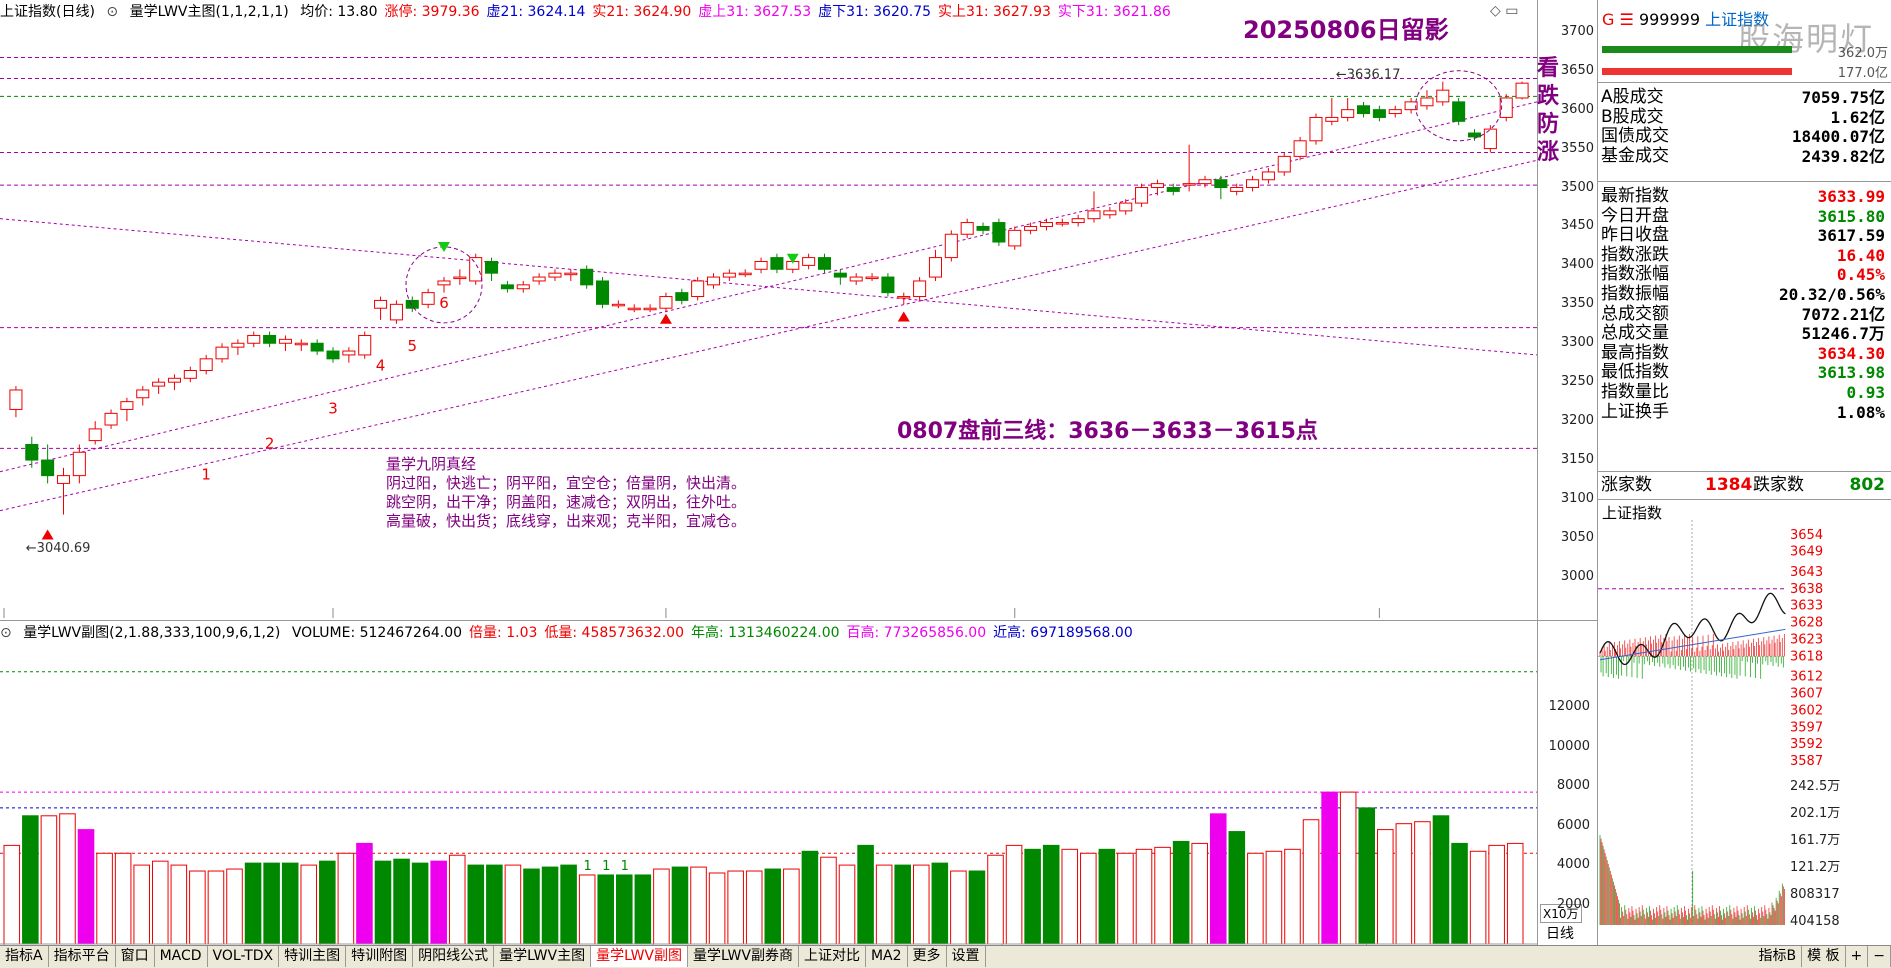 The width and height of the screenshot is (1891, 968). I want to click on y-tick-label: 3000, so click(1577, 576).